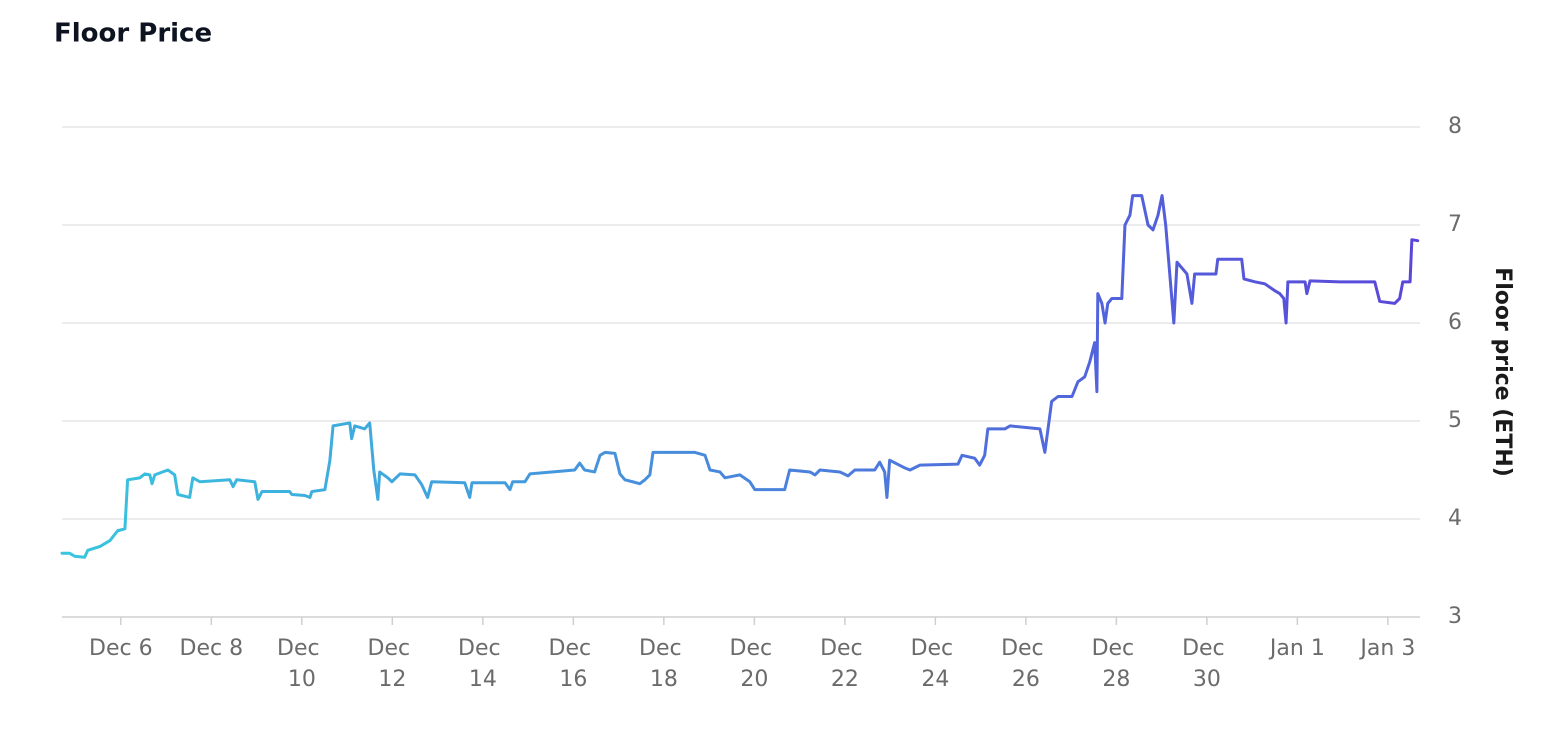 This screenshot has width=1552, height=734. Describe the element at coordinates (755, 664) in the screenshot. I see `x-tick-label: Dec 20` at that location.